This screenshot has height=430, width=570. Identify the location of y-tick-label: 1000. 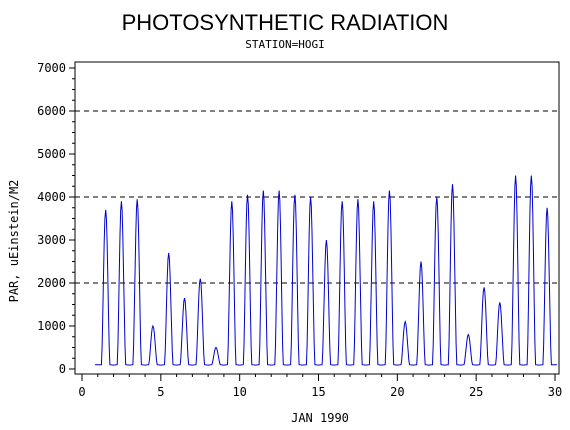
(51, 326).